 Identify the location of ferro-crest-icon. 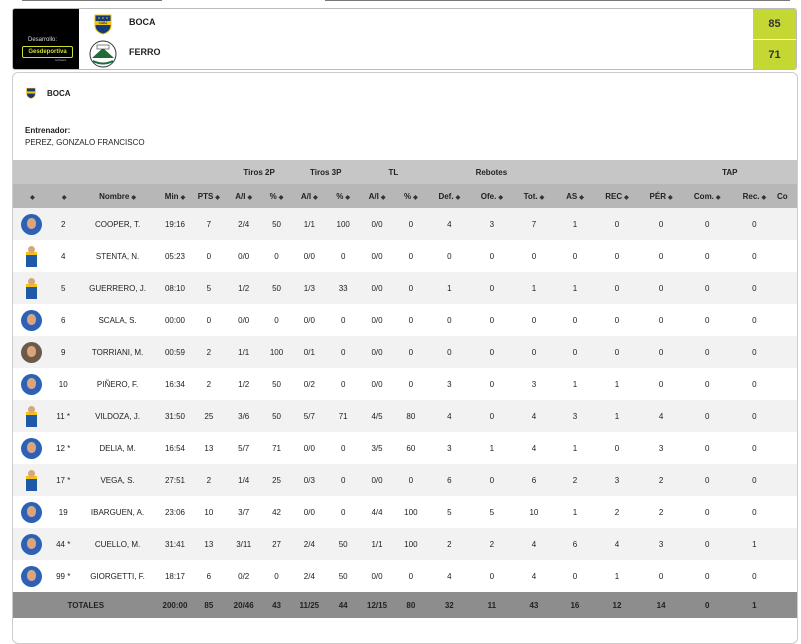
(103, 54).